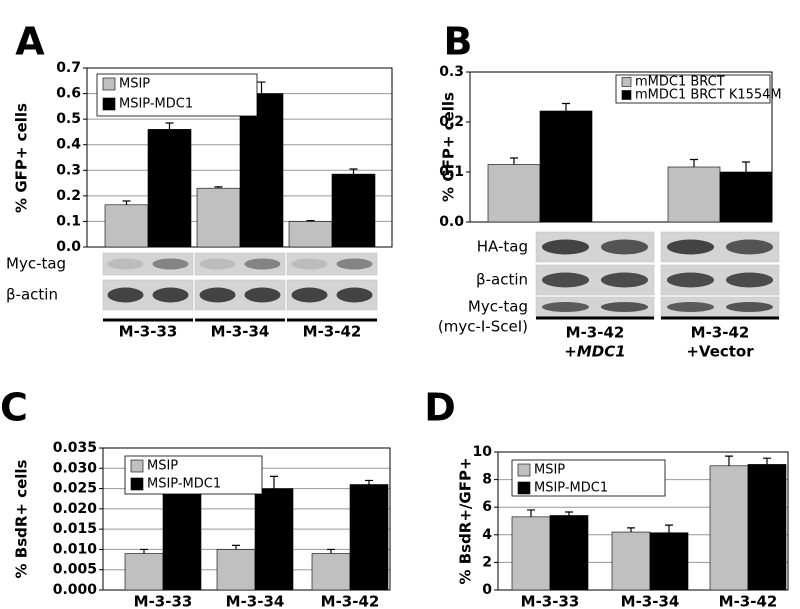  What do you see at coordinates (68, 119) in the screenshot?
I see `y-tick-label: 0.5` at bounding box center [68, 119].